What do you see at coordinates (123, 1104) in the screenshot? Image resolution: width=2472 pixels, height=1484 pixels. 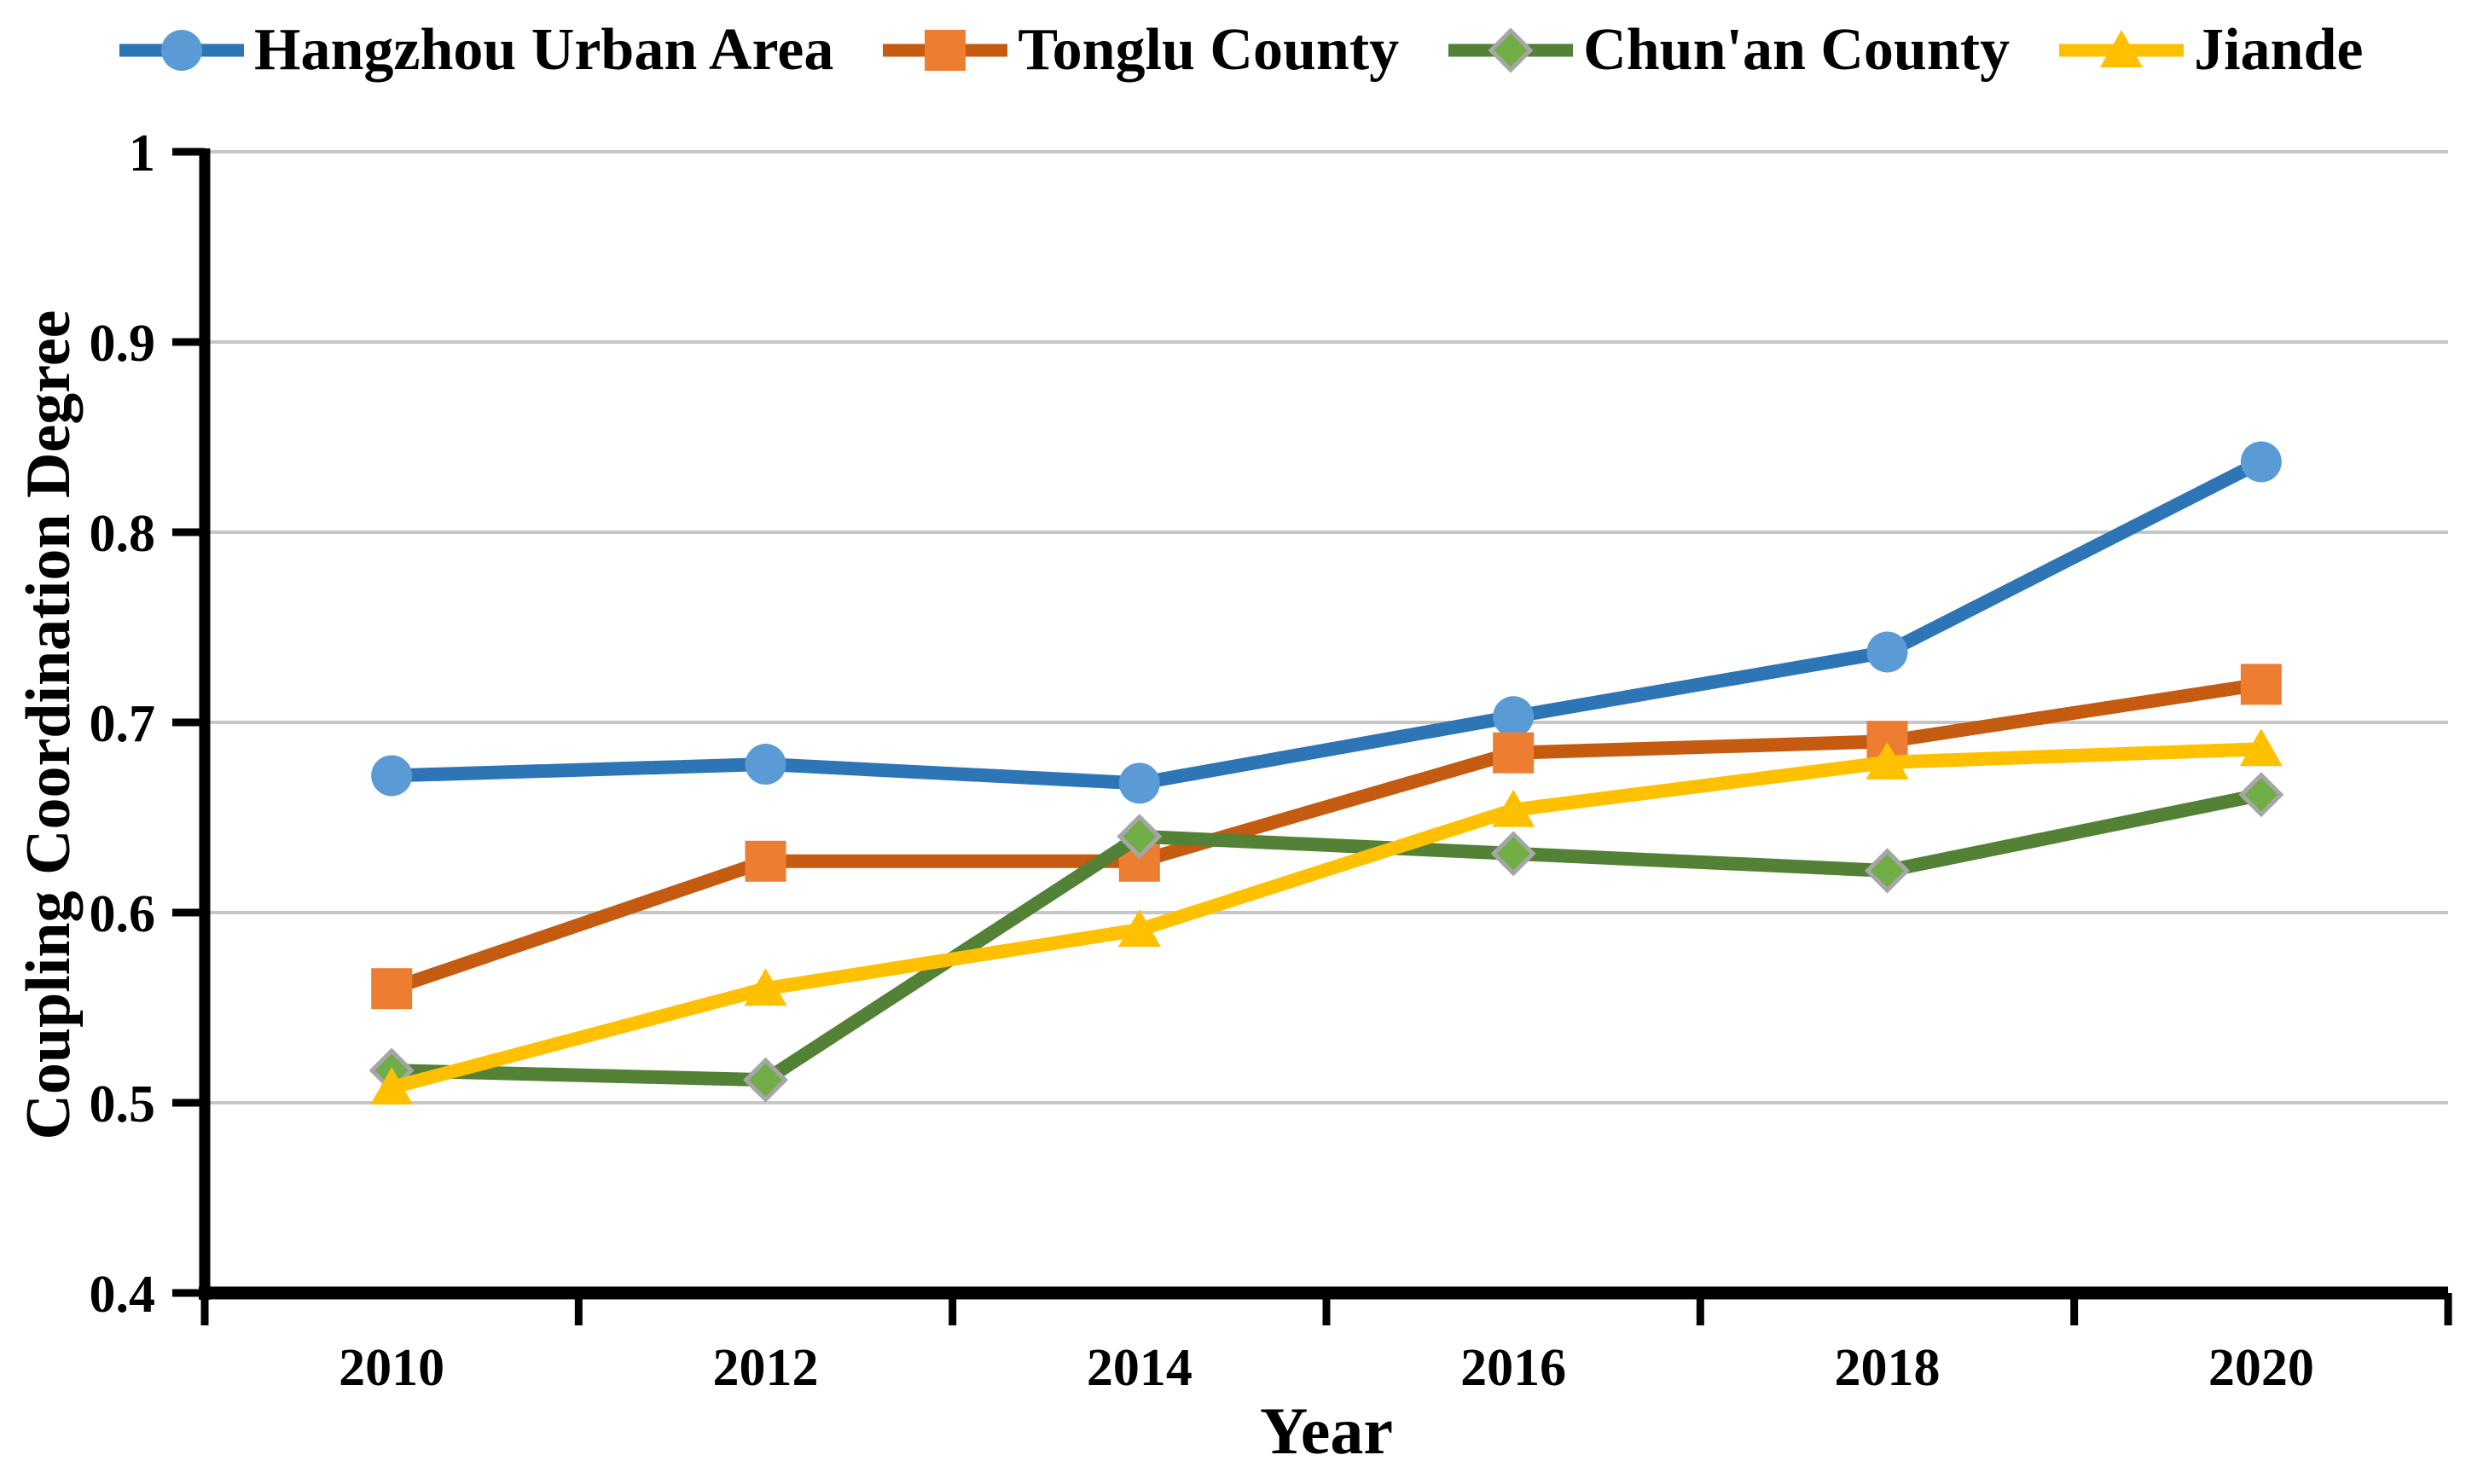 I see `y-tick-label: 0.5` at bounding box center [123, 1104].